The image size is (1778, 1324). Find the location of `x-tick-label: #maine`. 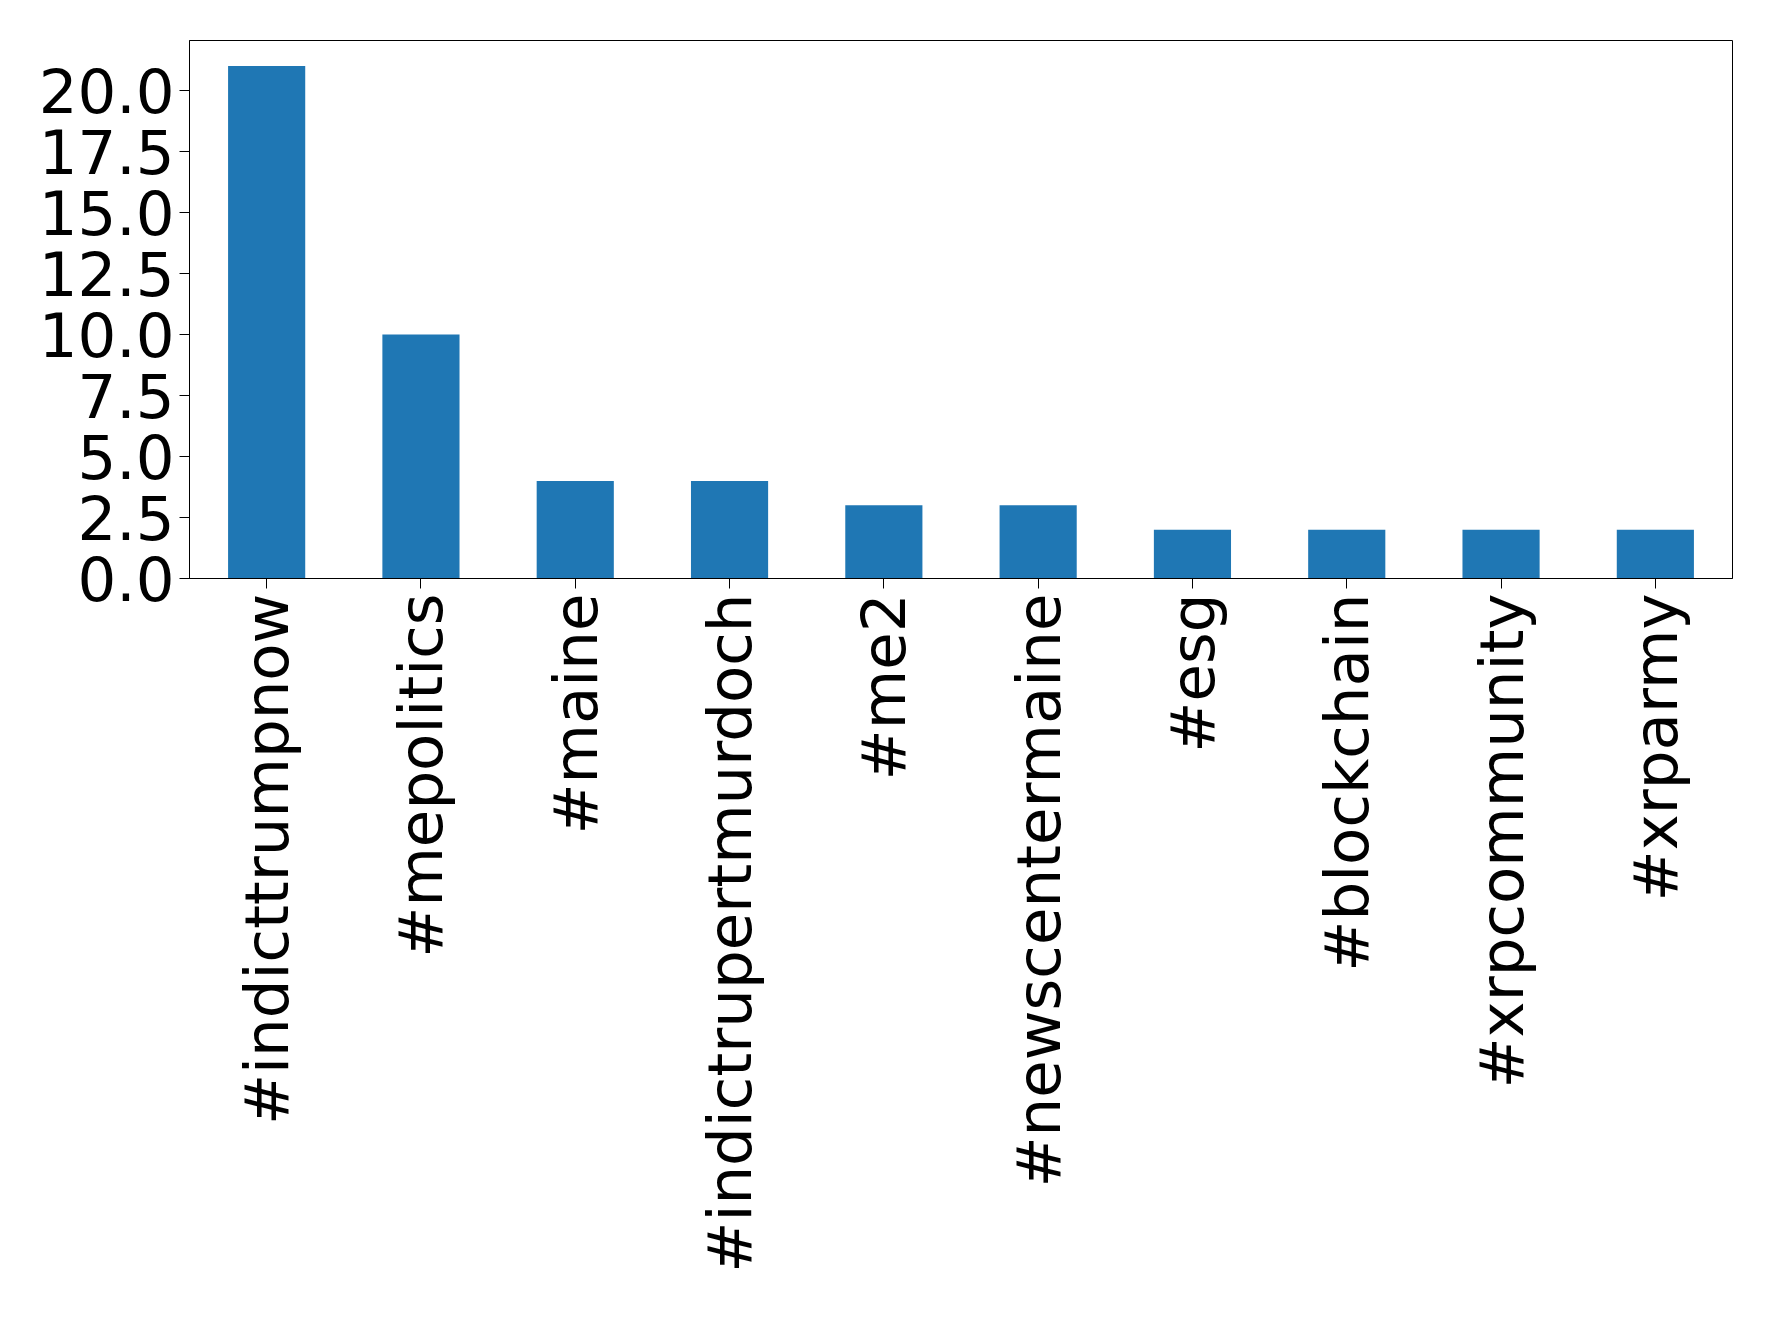

x-tick-label: #maine is located at coordinates (575, 714).